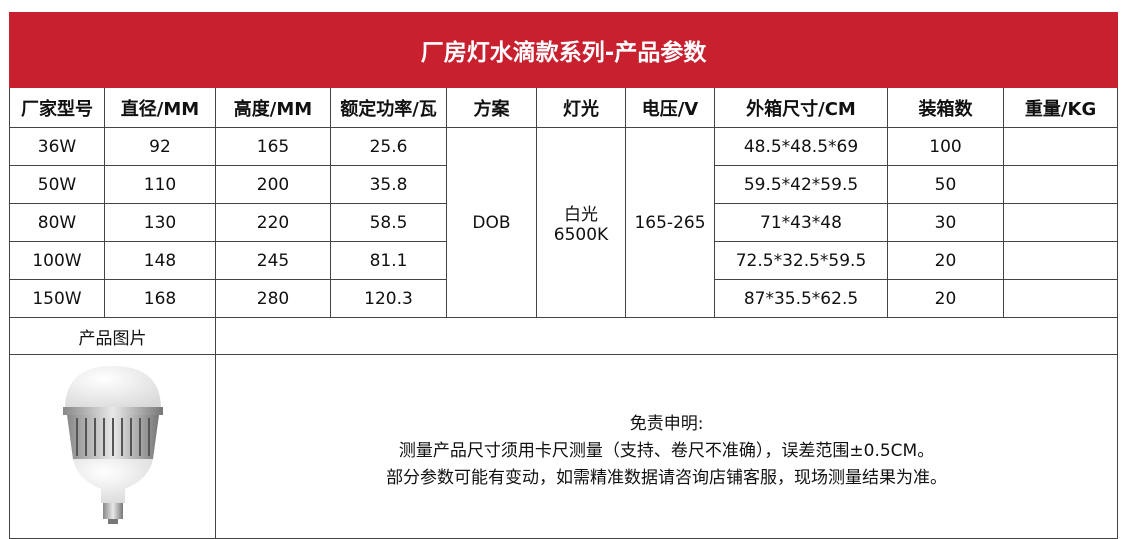 This screenshot has height=539, width=1126. I want to click on row: 150W 168 280 120.3 87*35.5*62.5 20, so click(564, 298).